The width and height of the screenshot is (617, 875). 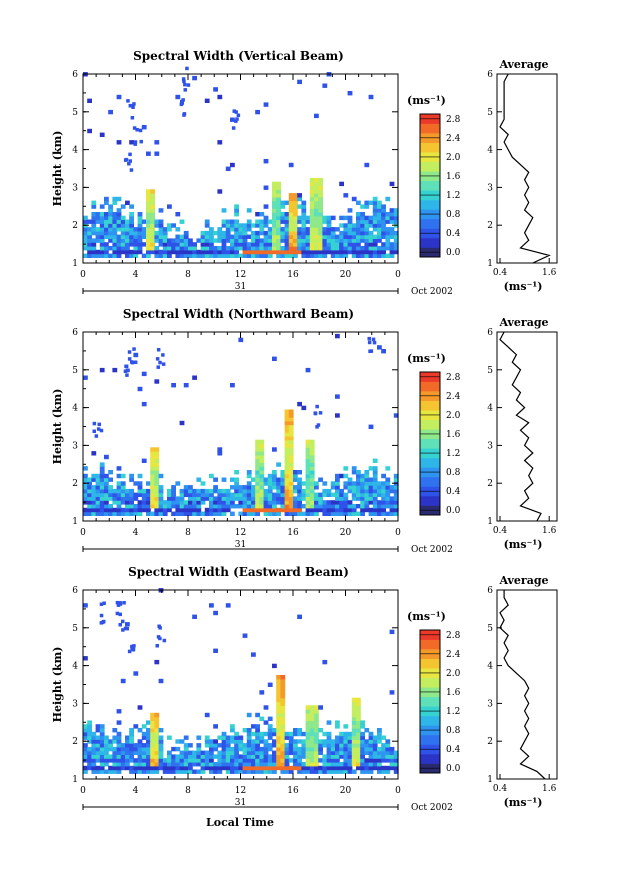 I want to click on average-x-tick-label: 0.4, so click(x=500, y=531).